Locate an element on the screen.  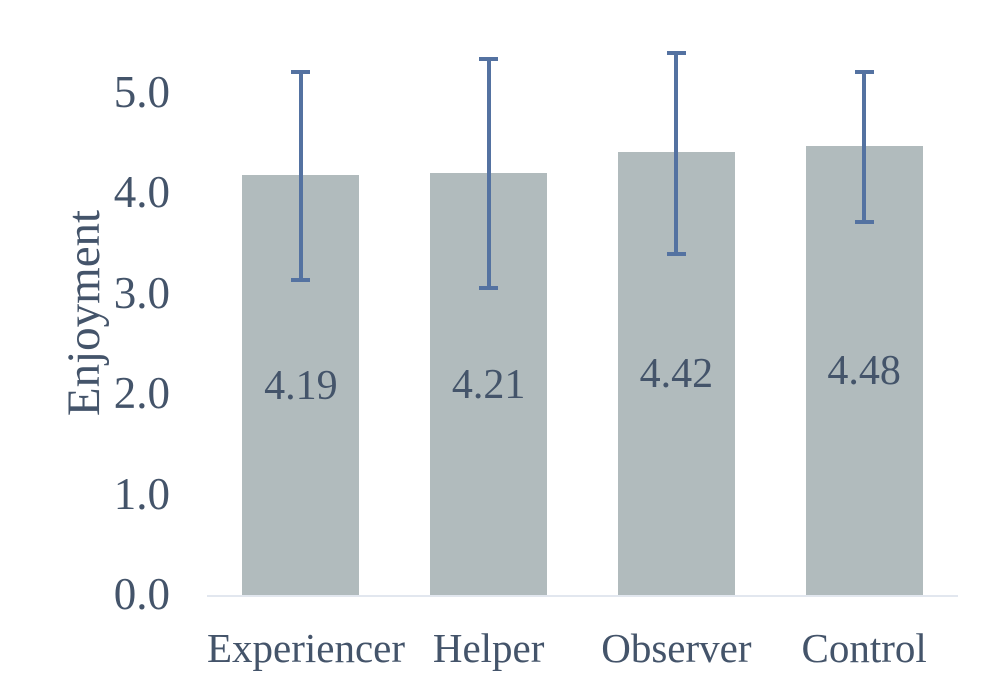
x-category-label-observer: Observer is located at coordinates (676, 648).